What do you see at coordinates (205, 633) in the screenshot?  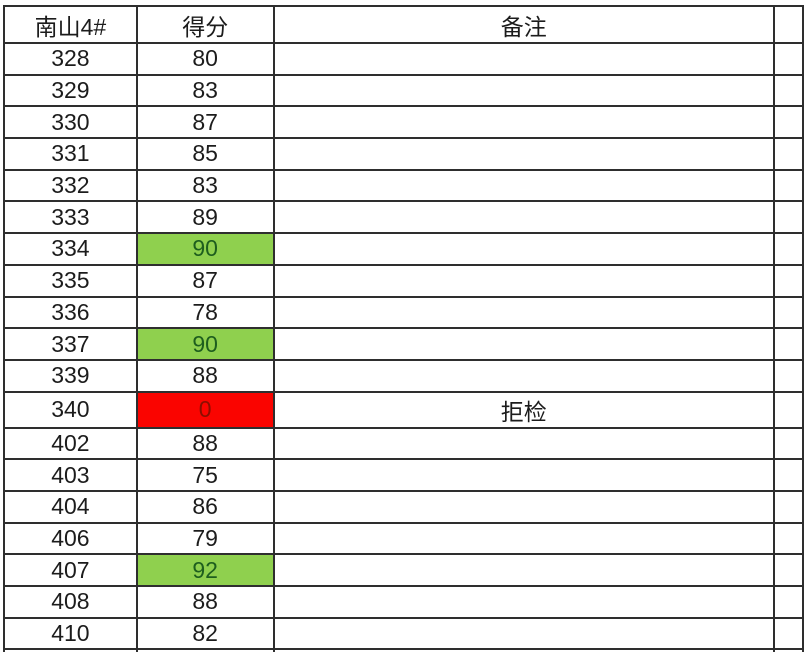 I see `cell-score: 82` at bounding box center [205, 633].